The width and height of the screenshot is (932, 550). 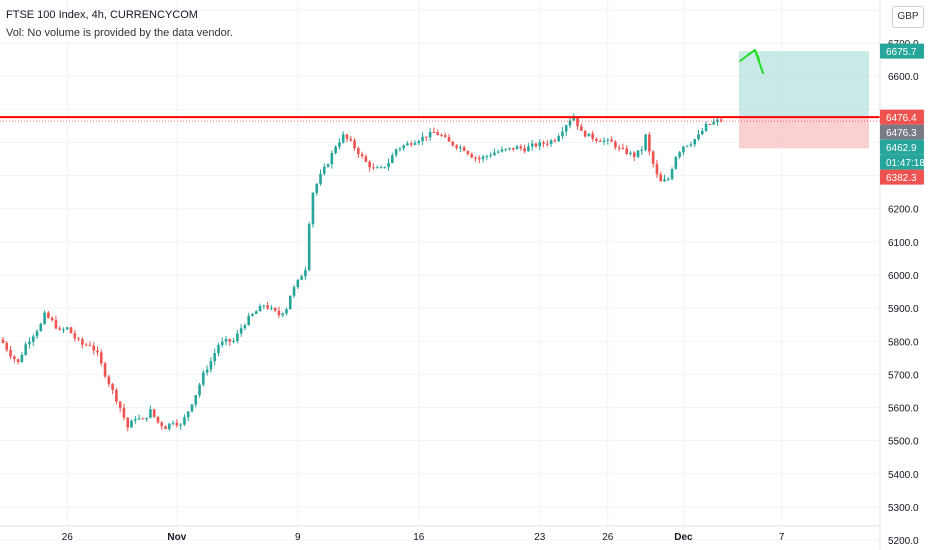 I want to click on target-zone, so click(x=804, y=84).